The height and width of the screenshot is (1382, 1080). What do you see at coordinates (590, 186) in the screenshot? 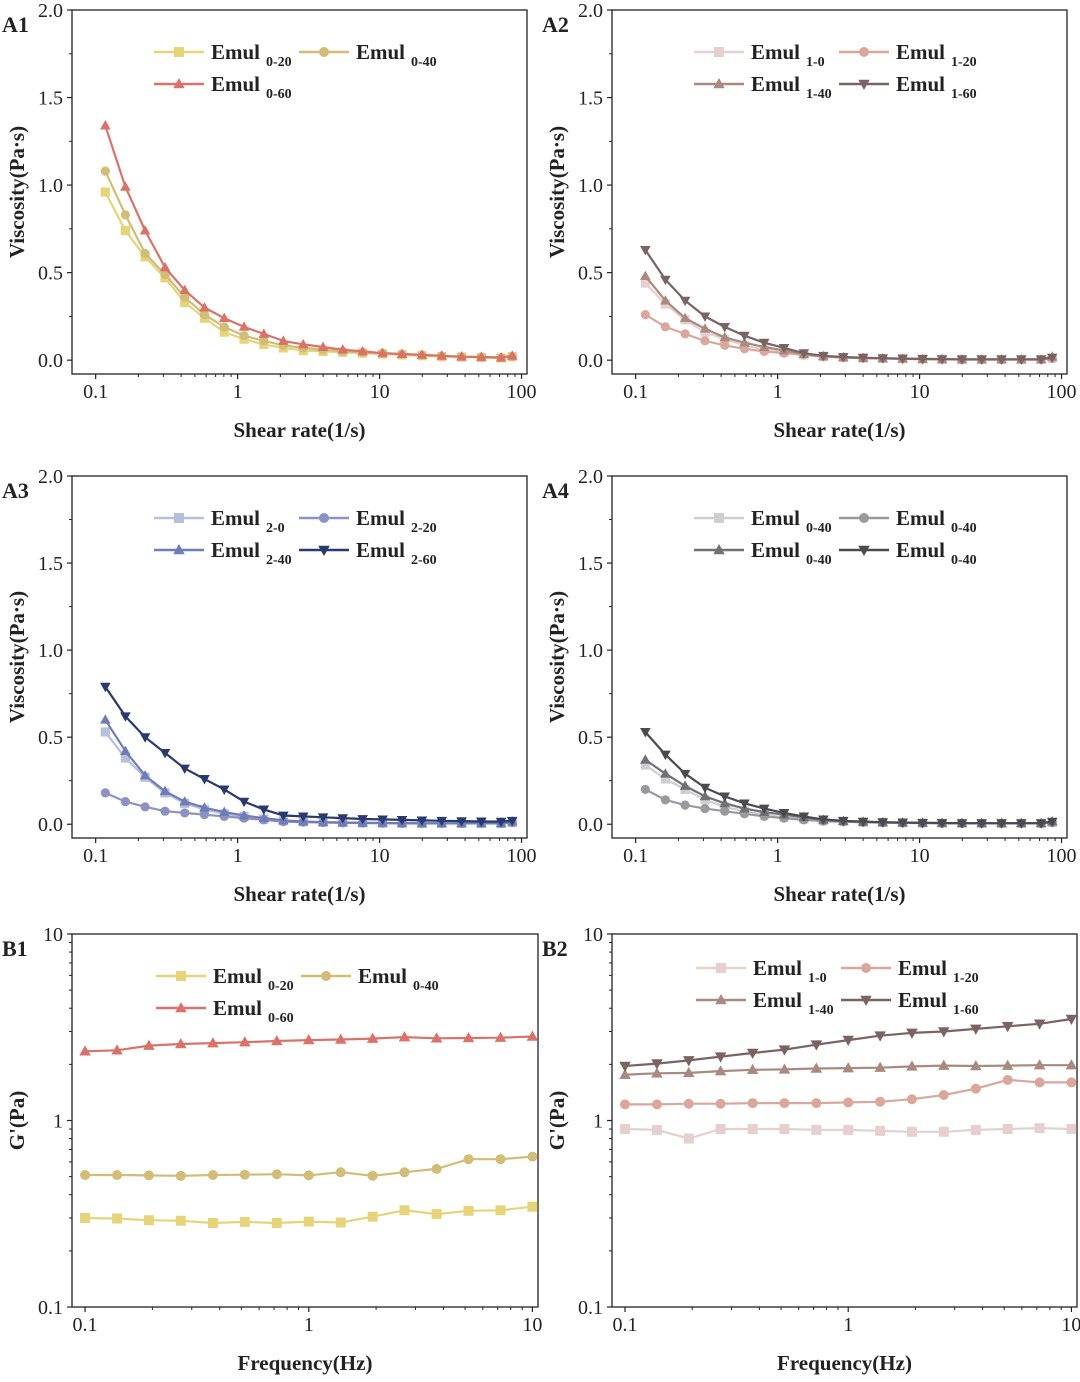
I see `y-tick-label: 1.0` at bounding box center [590, 186].